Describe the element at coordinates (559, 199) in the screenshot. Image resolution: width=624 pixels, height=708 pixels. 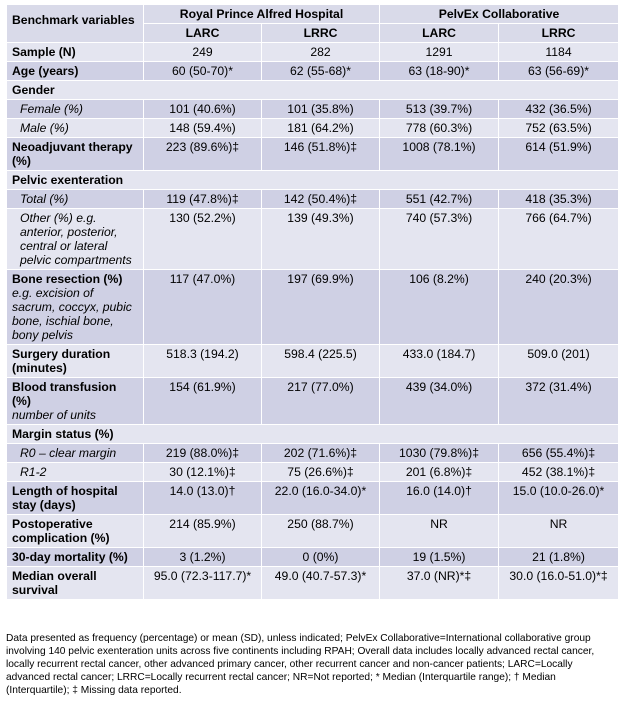
I see `table-cell: 418 (35.3%)` at that location.